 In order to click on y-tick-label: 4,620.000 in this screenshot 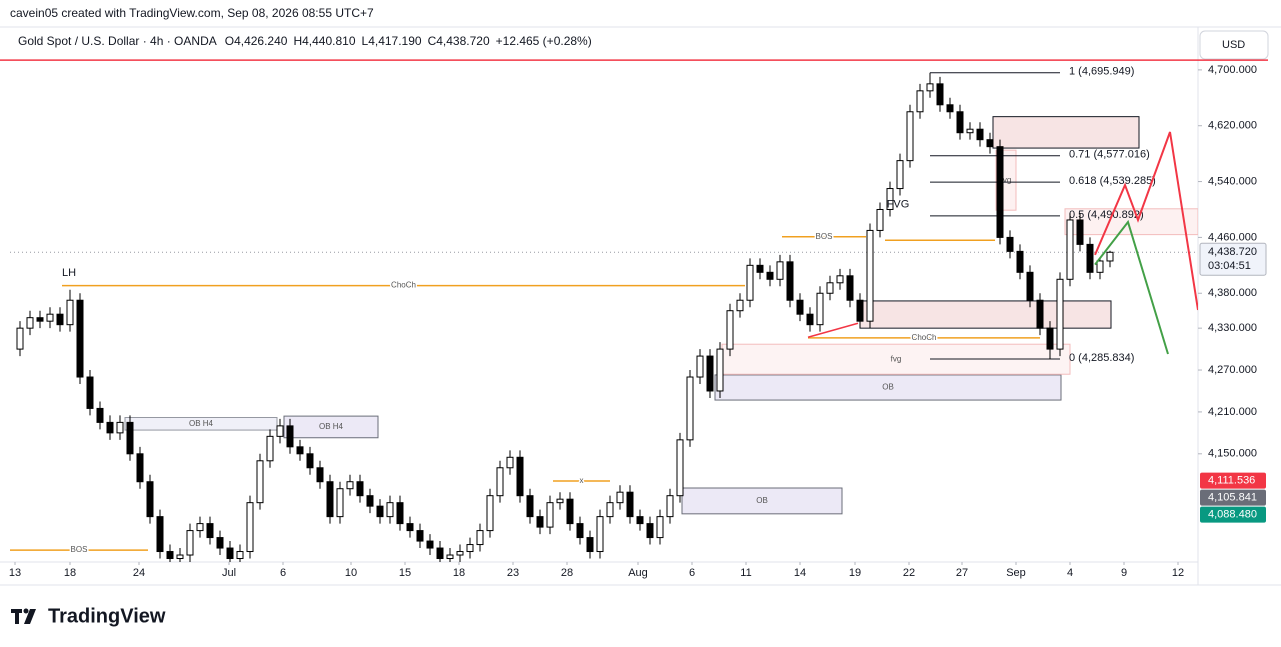, I will do `click(1232, 126)`.